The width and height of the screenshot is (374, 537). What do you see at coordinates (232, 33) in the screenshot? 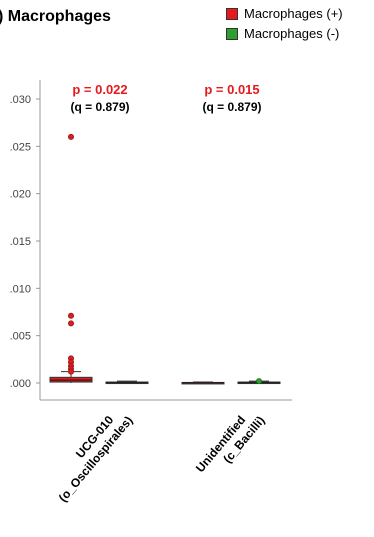
I see `legend-swatch-negative` at bounding box center [232, 33].